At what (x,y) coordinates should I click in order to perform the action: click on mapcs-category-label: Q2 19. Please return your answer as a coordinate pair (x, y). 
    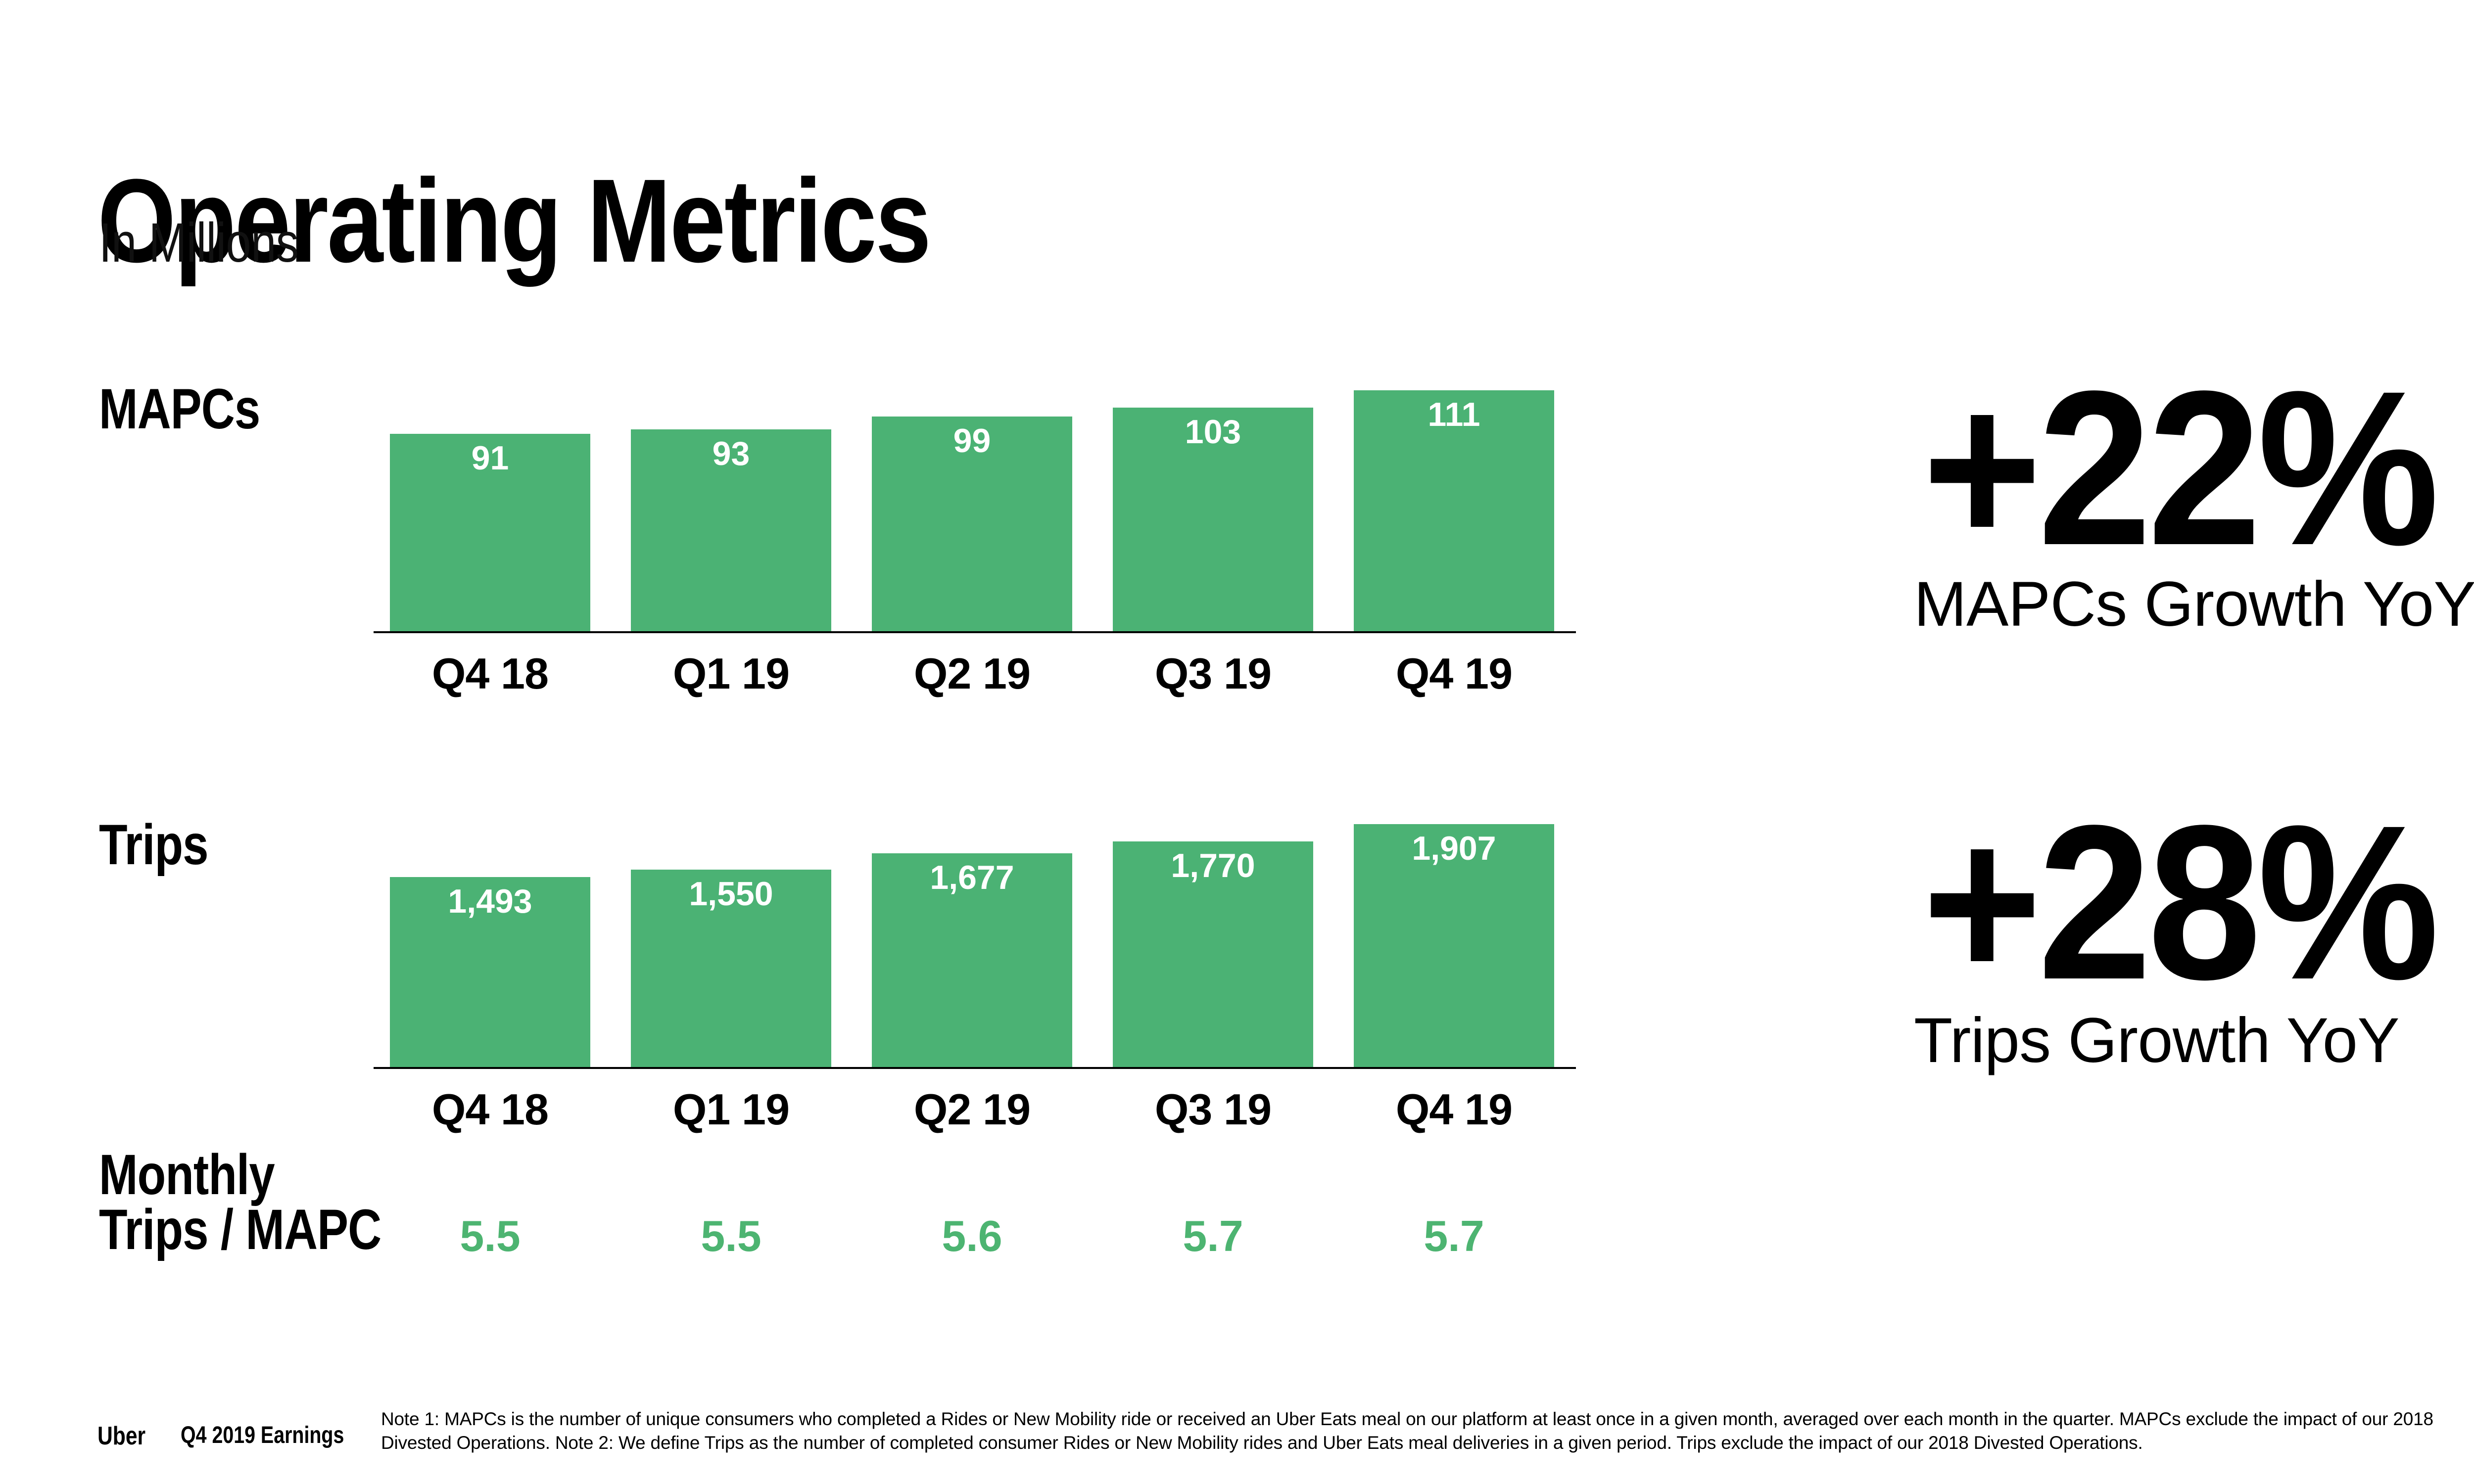
    Looking at the image, I should click on (972, 673).